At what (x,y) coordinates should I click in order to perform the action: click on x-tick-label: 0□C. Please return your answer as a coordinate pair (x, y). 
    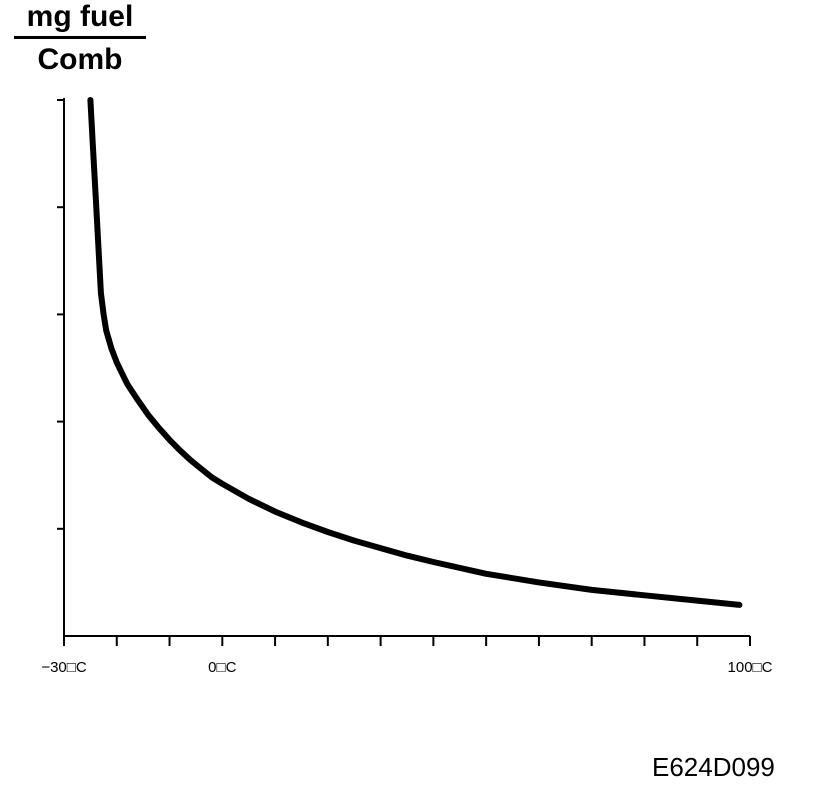
    Looking at the image, I should click on (222, 667).